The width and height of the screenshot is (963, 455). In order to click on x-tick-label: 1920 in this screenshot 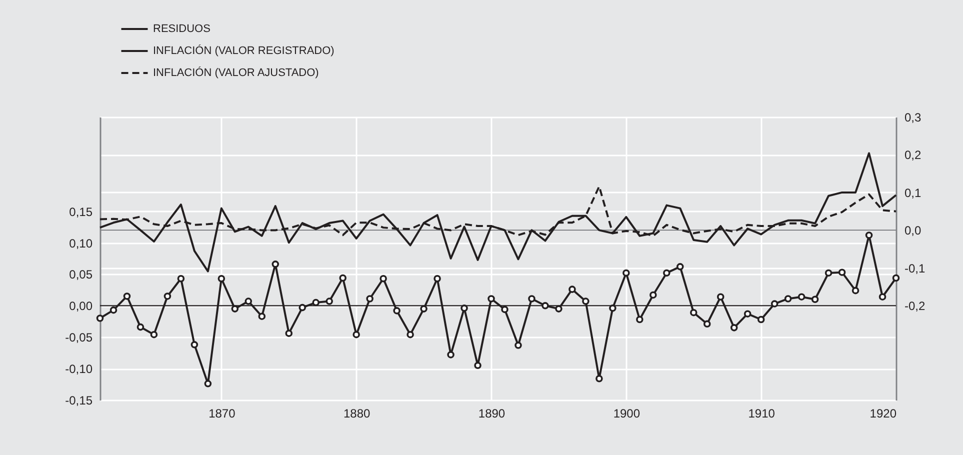, I will do `click(883, 413)`.